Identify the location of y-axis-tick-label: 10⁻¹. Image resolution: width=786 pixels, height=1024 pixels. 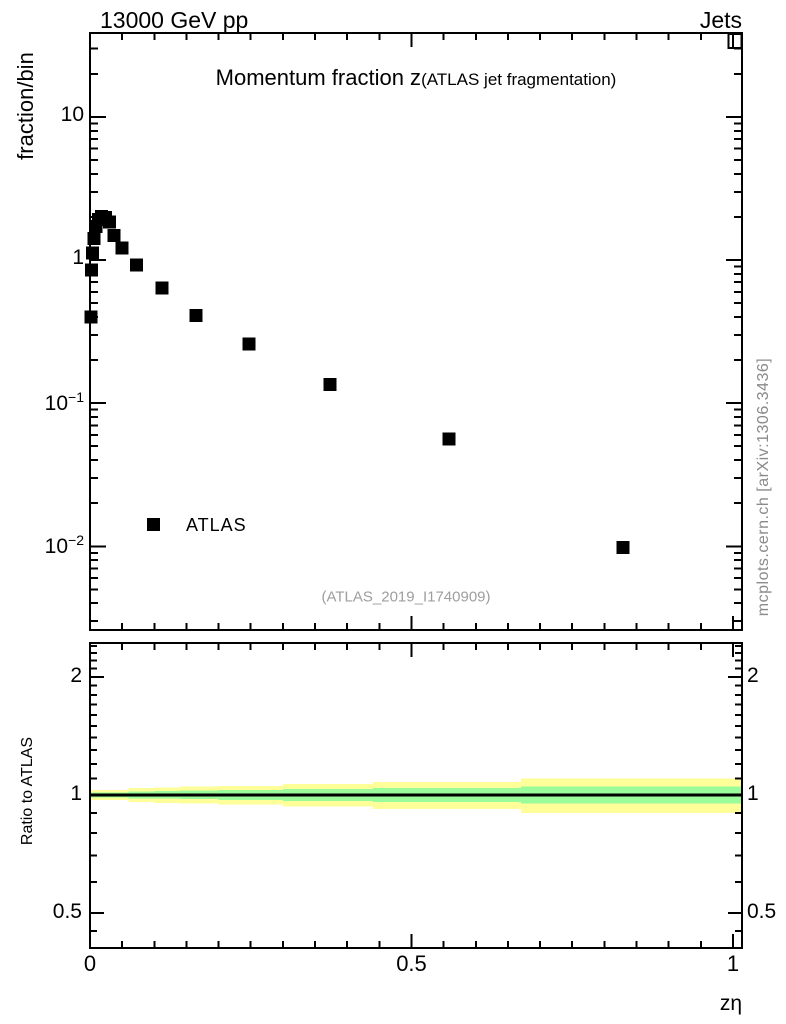
(64, 402).